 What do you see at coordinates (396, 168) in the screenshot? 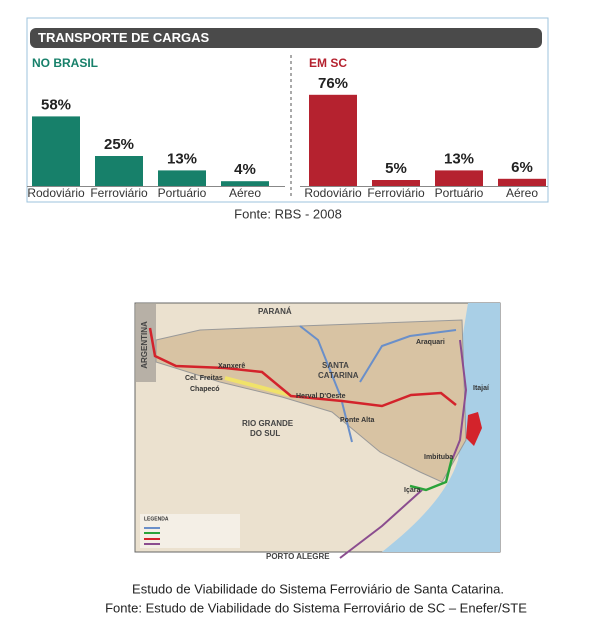
I see `value-label: 5%` at bounding box center [396, 168].